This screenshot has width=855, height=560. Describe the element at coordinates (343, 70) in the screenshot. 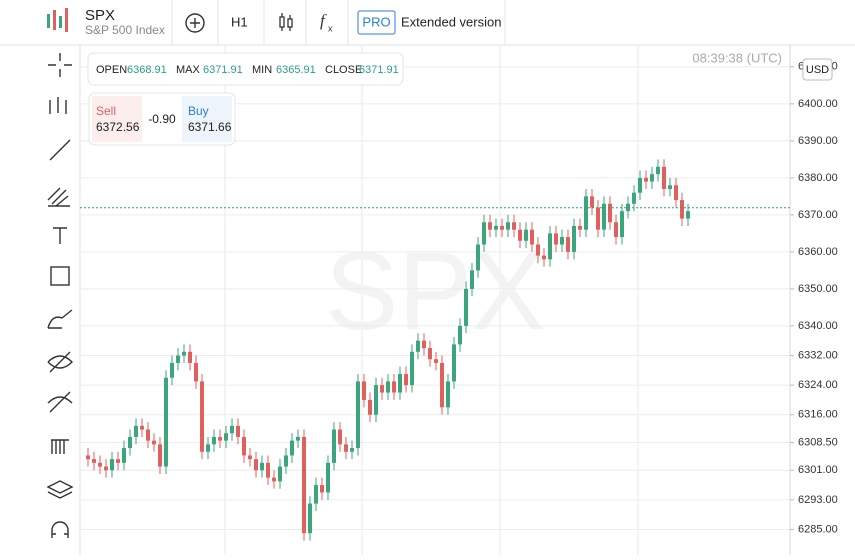

I see `close-label: CLOSE` at that location.